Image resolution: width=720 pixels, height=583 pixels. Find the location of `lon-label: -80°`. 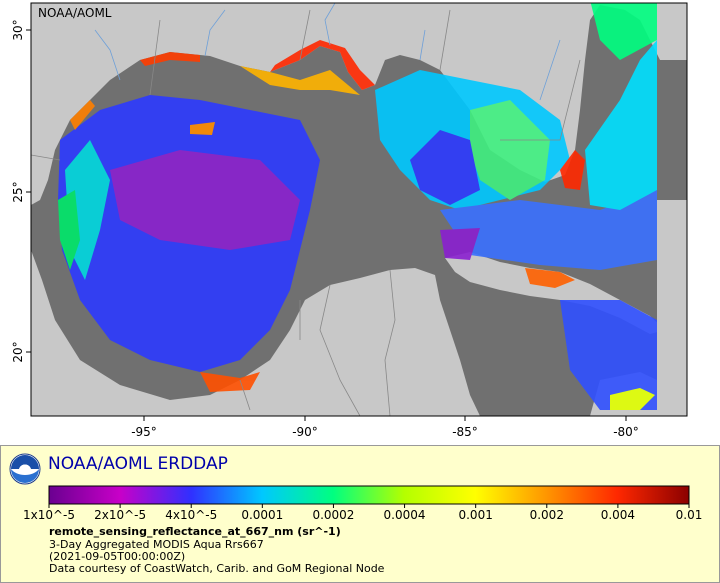

lon-label: -80° is located at coordinates (626, 432).